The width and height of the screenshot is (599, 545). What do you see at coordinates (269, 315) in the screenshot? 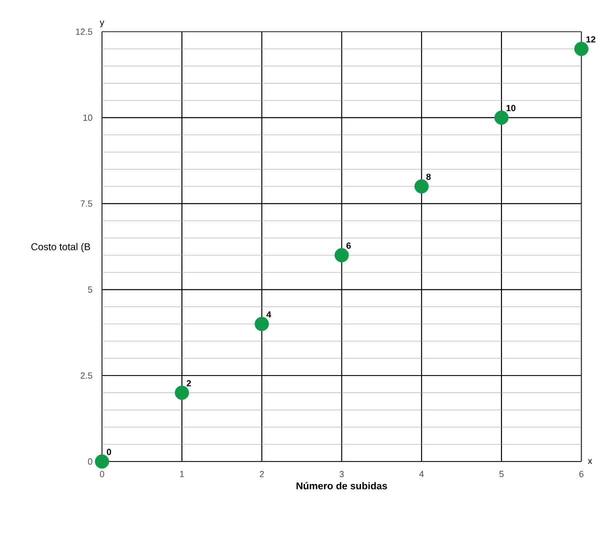
I see `data-label: 4` at bounding box center [269, 315].